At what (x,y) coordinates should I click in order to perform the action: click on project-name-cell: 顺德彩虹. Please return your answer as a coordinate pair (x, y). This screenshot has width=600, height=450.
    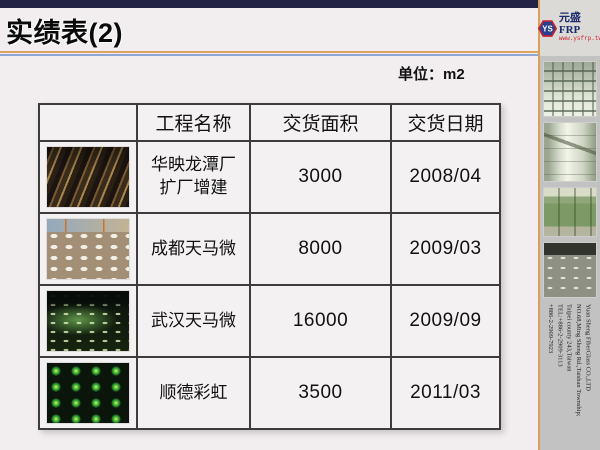
    Looking at the image, I should click on (193, 393).